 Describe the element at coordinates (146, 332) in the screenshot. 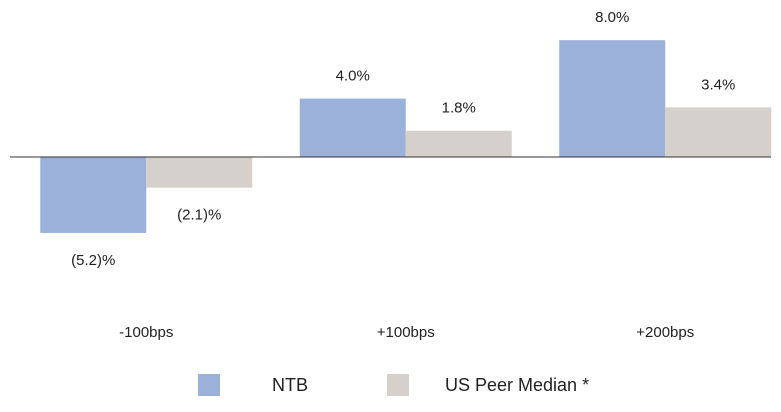

I see `x-tick-label: -100bps` at that location.